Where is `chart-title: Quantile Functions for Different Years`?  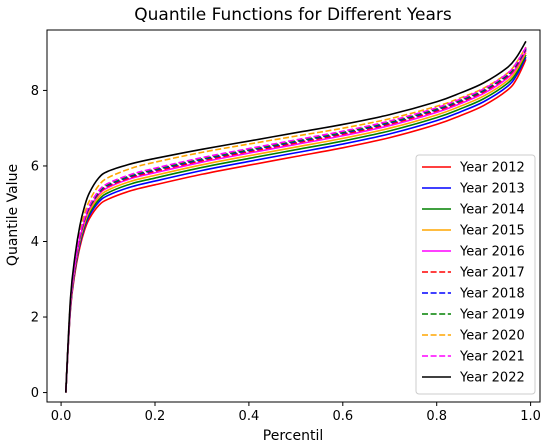
chart-title: Quantile Functions for Different Years is located at coordinates (293, 15).